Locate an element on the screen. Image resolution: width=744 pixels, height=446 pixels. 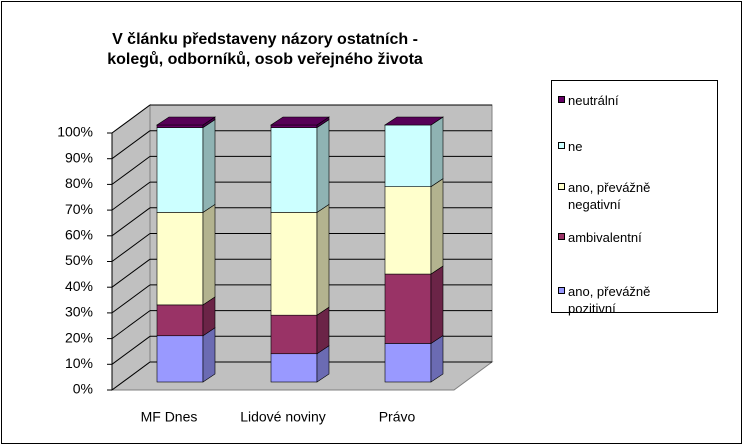
x-tick-label: Právo is located at coordinates (397, 417).